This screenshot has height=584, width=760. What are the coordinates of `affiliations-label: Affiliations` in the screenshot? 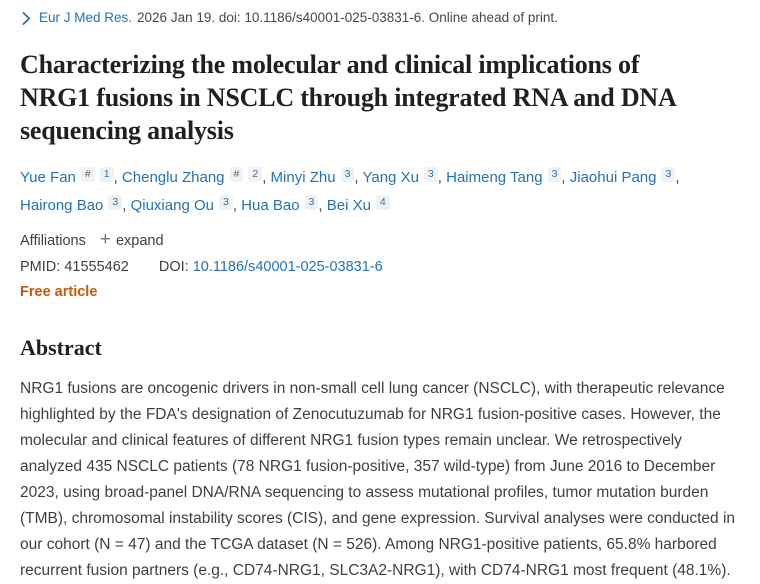 It's located at (53, 241).